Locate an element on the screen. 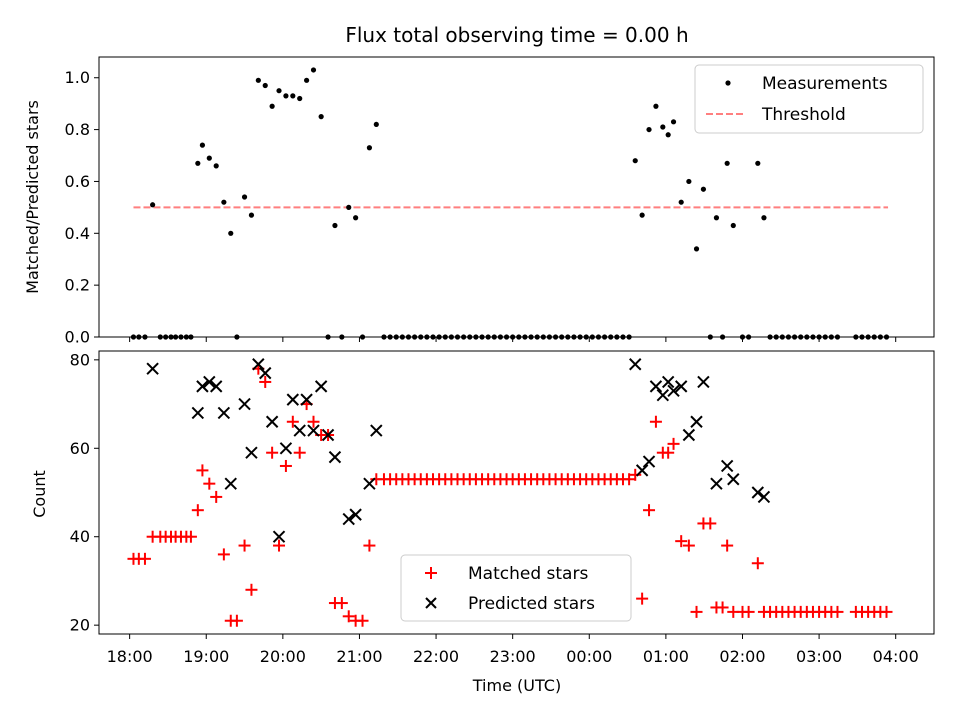 Image resolution: width=960 pixels, height=720 pixels. top-y-tick-label: 0.6 is located at coordinates (77, 181).